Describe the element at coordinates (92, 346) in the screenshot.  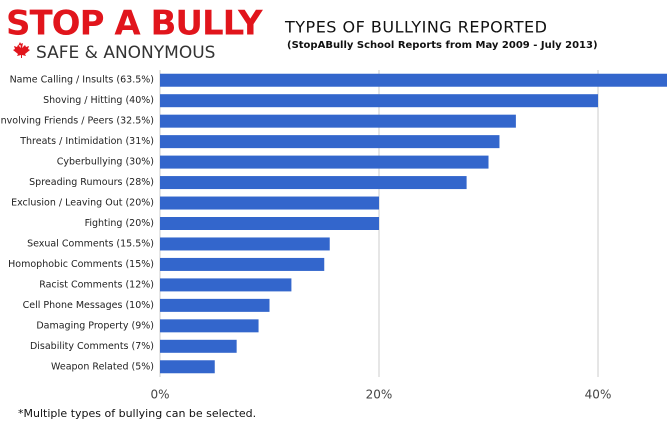
I see `y-tick-label: Disability Comments (7%)` at that location.